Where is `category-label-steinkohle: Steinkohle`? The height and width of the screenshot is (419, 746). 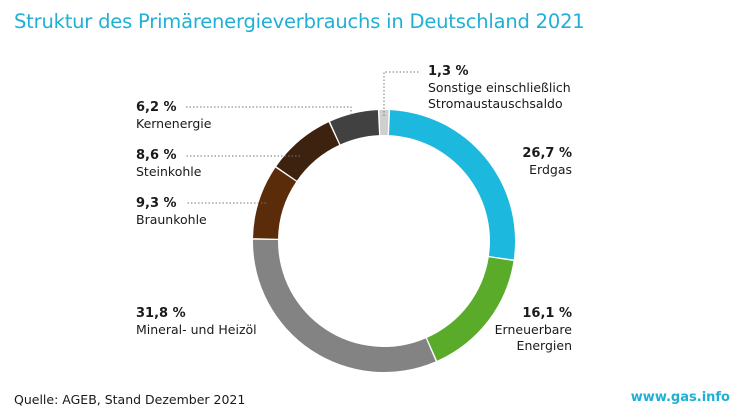
category-label-steinkohle: Steinkohle is located at coordinates (169, 171).